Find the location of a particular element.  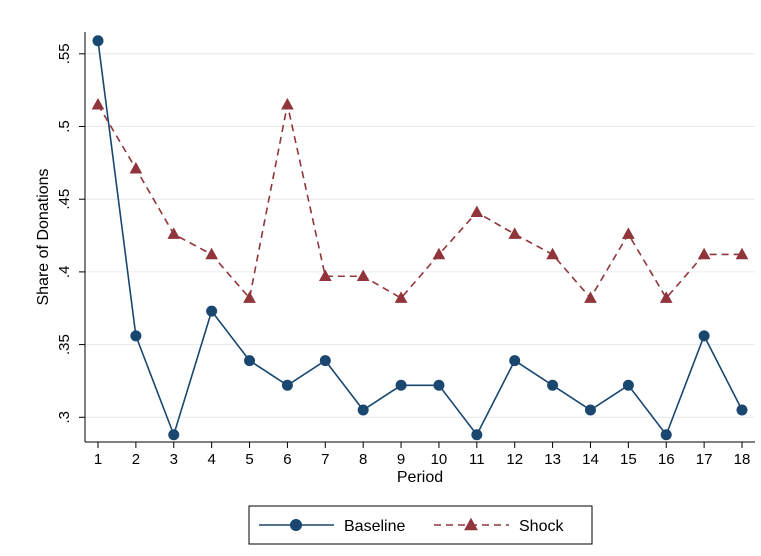

y-tick-label: .45 is located at coordinates (64, 199).